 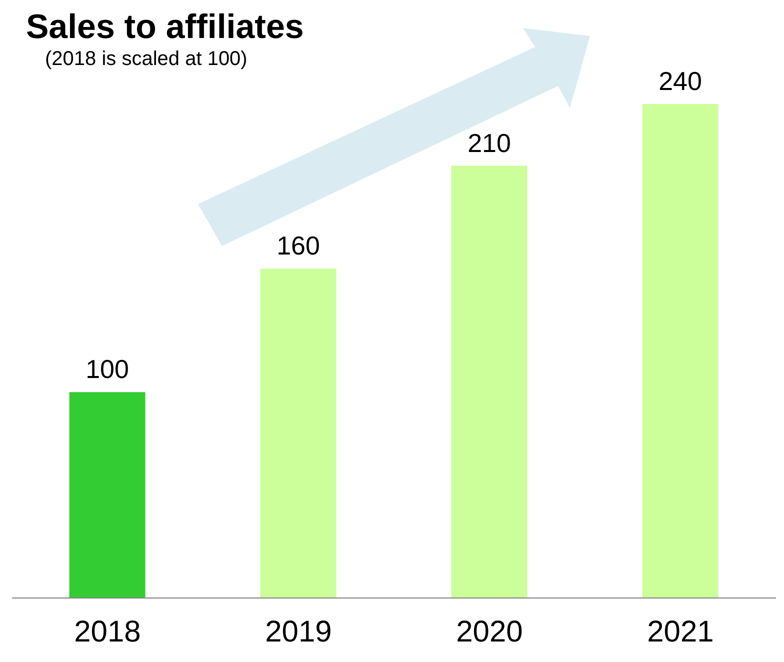 I want to click on data-label: 240, so click(x=680, y=81).